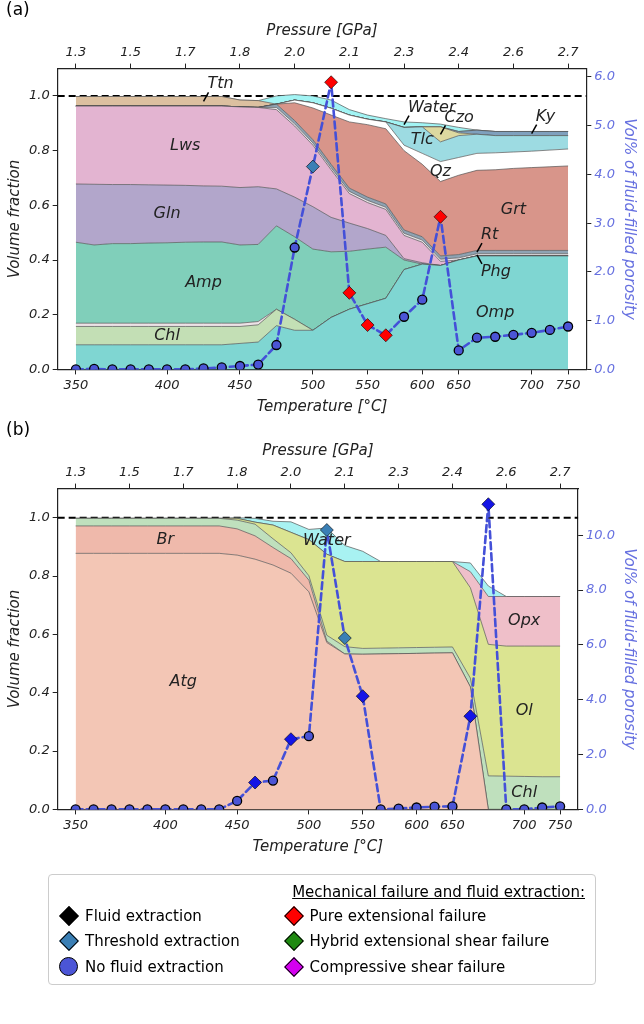 This screenshot has height=1024, width=644. What do you see at coordinates (495, 311) in the screenshot?
I see `series-label: Omp` at bounding box center [495, 311].